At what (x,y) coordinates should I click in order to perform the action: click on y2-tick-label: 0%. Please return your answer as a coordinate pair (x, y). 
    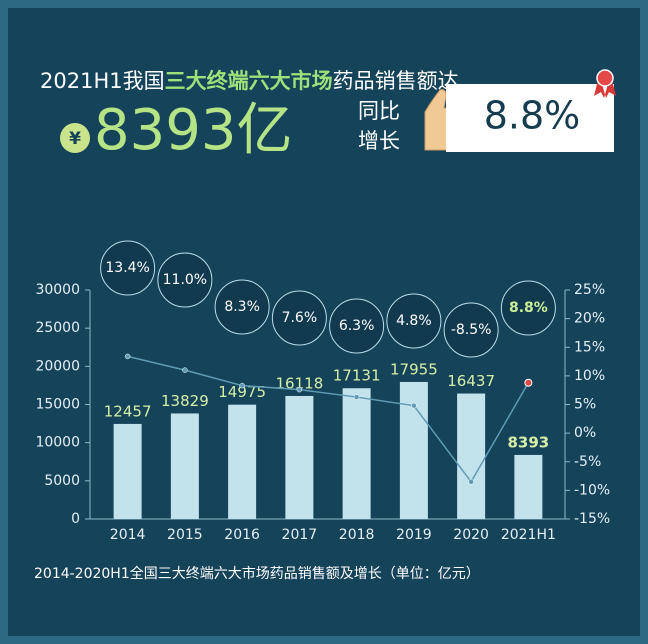
    Looking at the image, I should click on (585, 433).